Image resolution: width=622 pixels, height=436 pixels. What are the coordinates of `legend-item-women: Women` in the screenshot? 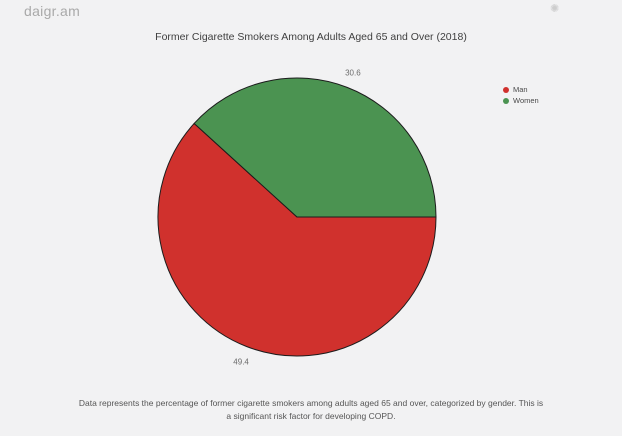 It's located at (521, 100).